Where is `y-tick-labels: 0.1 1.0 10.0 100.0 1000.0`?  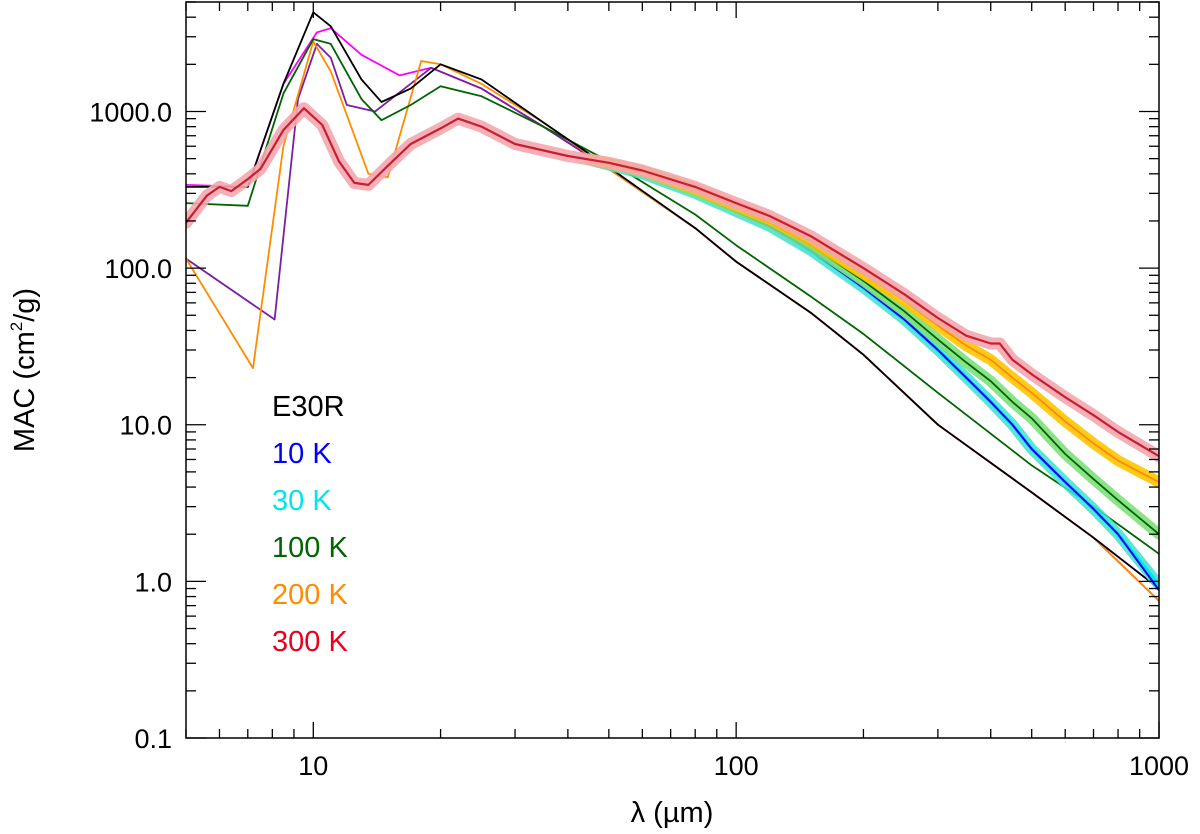
y-tick-labels: 0.1 1.0 10.0 100.0 1000.0 is located at coordinates (130, 425).